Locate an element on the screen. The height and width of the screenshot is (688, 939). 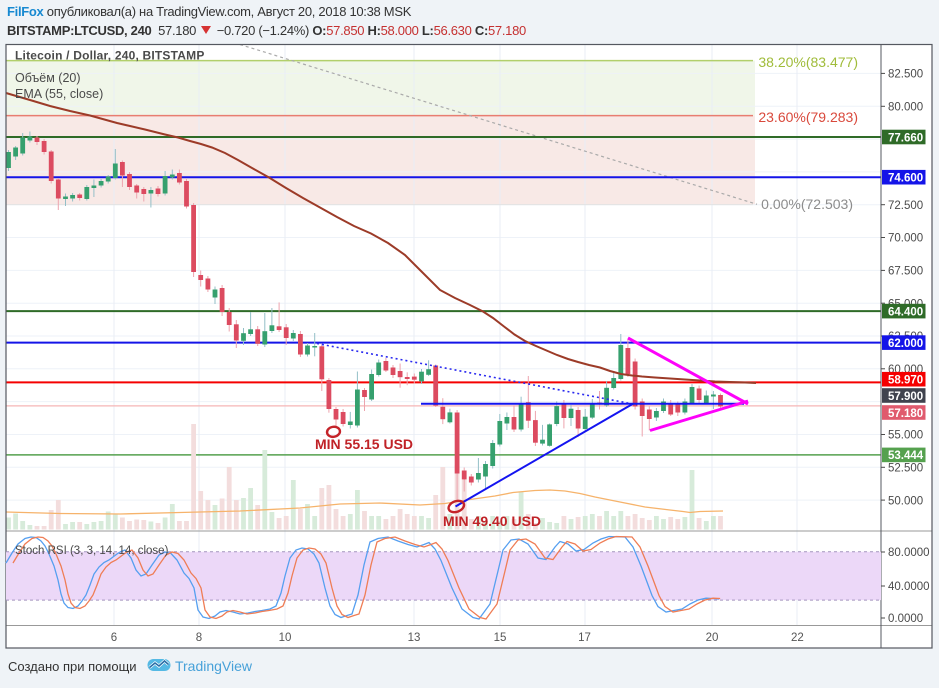
svg-text: 57.900 is located at coordinates (905, 397).